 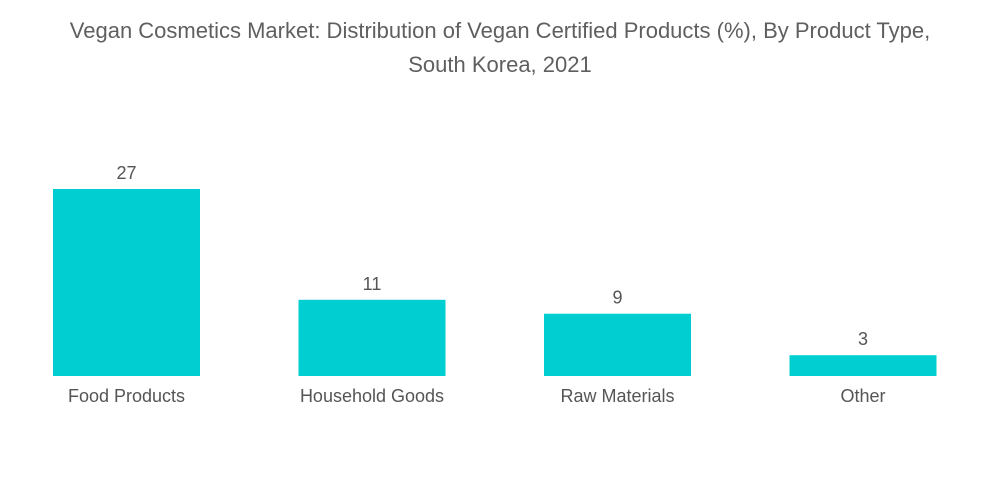 I want to click on x-tick-label-food-products: Food Products, so click(x=126, y=396).